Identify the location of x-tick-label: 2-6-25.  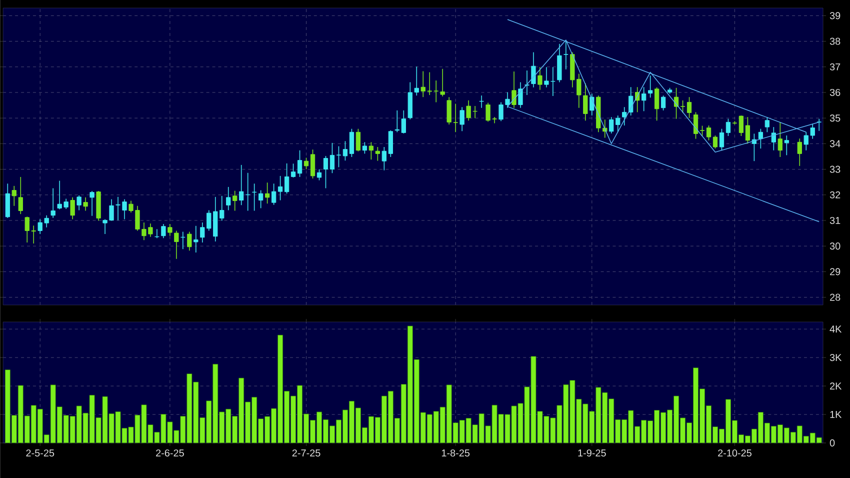
(170, 453).